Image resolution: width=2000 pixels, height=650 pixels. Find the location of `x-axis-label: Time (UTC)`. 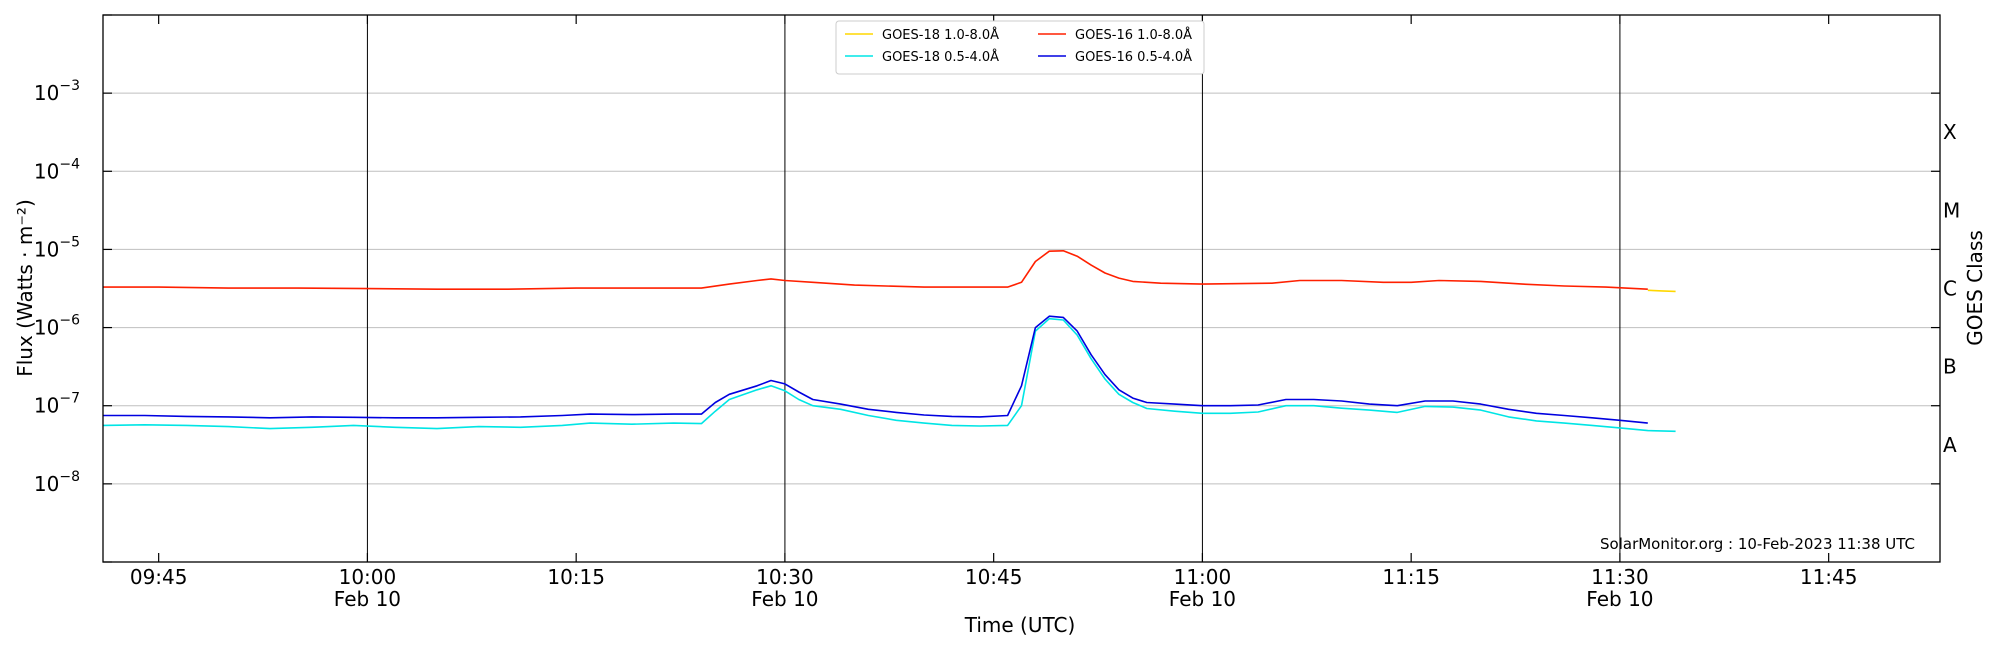

x-axis-label: Time (UTC) is located at coordinates (1020, 625).